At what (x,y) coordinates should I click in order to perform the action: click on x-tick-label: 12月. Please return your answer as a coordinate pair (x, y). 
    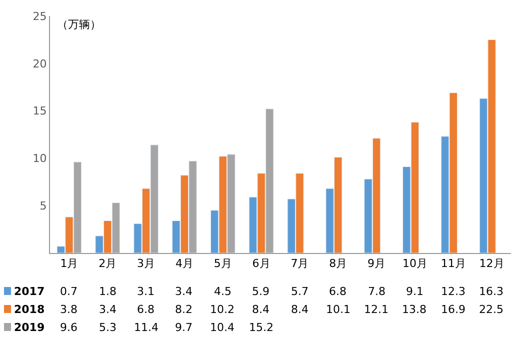
    Looking at the image, I should click on (491, 263).